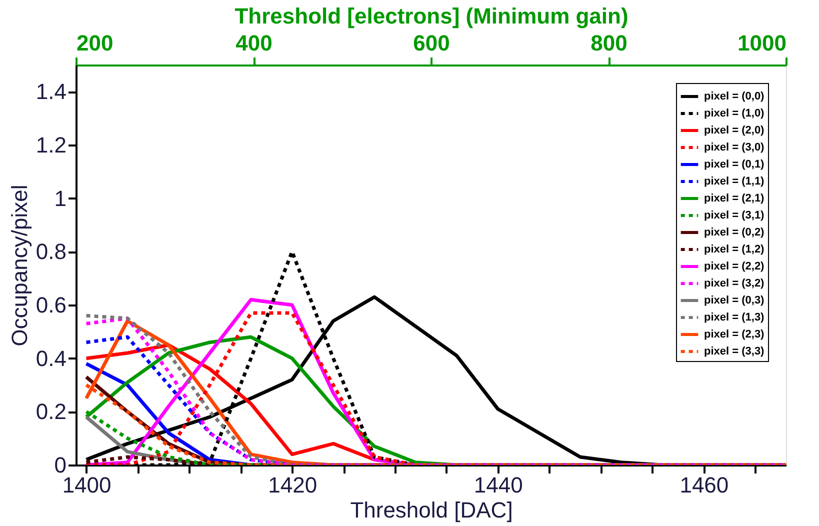  Describe the element at coordinates (734, 164) in the screenshot. I see `legend-label: pixel = (0,1)` at that location.